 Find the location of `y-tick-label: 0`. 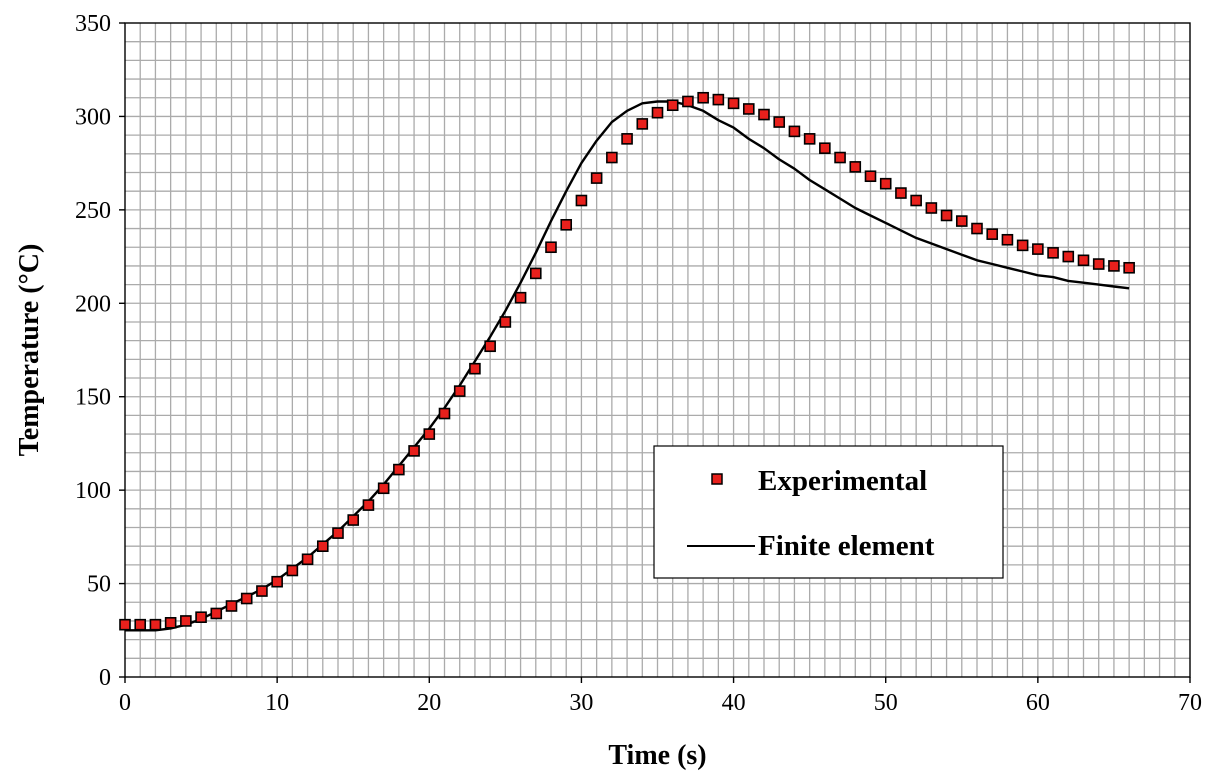

y-tick-label: 0 is located at coordinates (105, 678).